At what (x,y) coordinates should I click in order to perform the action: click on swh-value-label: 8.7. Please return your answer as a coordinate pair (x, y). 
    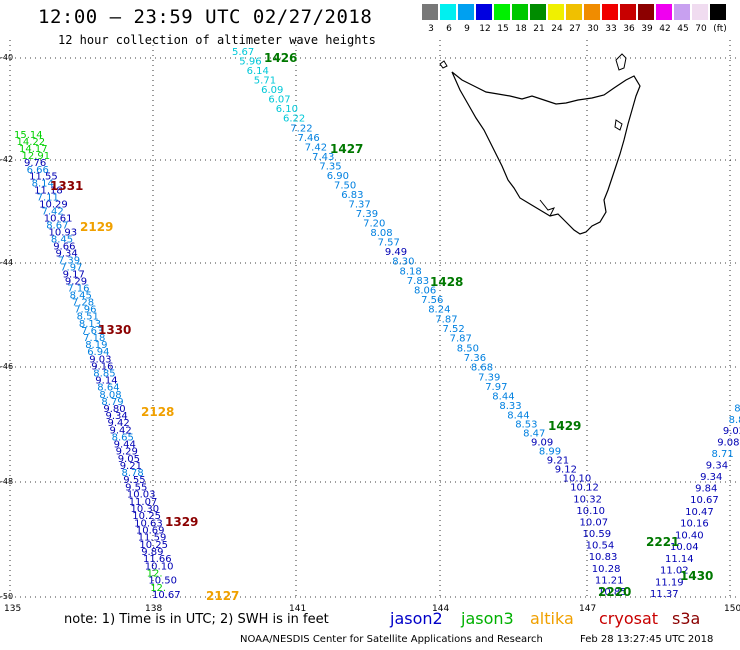
    Looking at the image, I should click on (737, 408).